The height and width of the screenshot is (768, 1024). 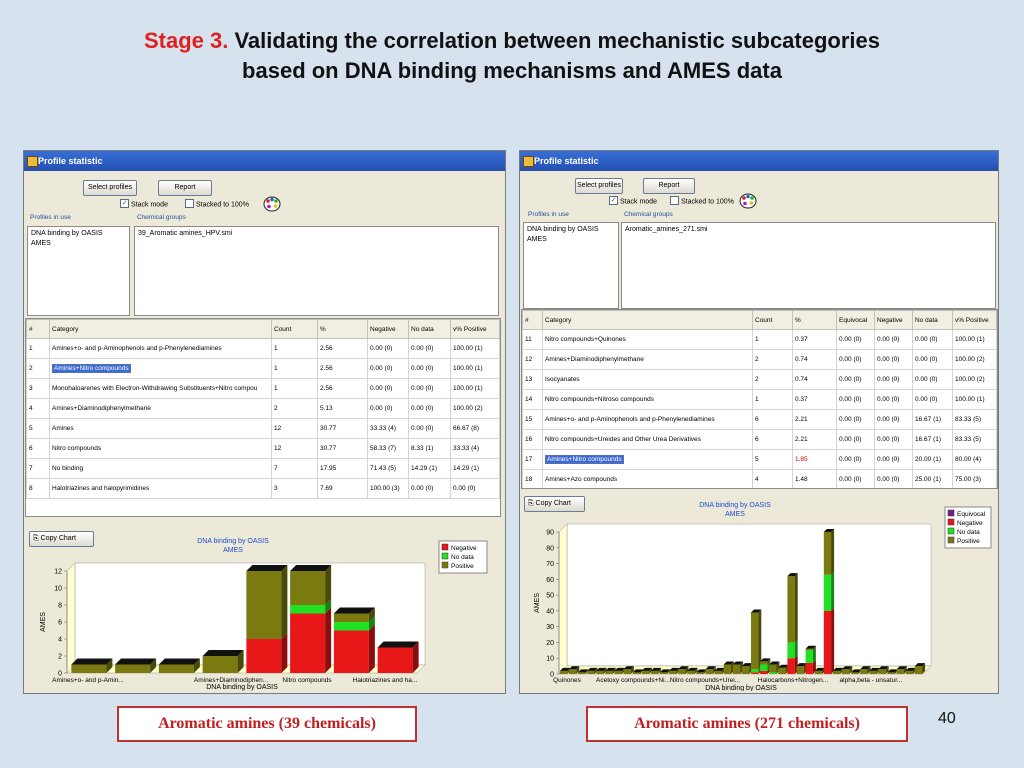 I want to click on table-cell: 12, so click(x=532, y=359).